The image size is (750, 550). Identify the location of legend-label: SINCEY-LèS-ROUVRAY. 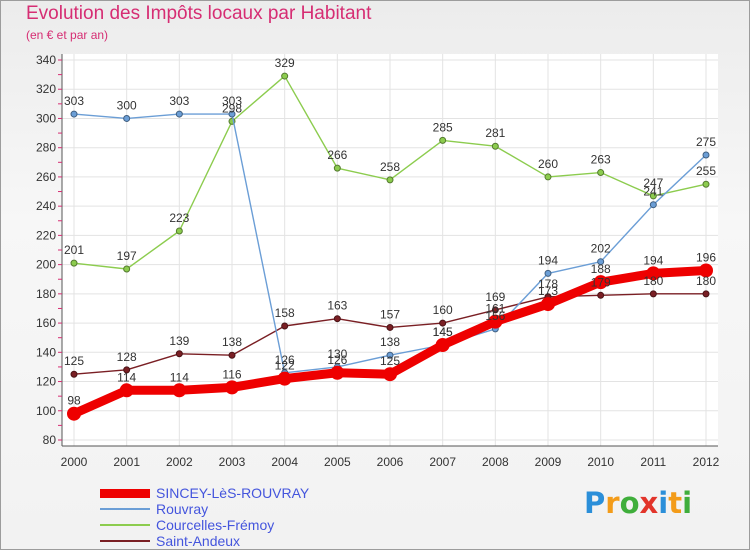
(233, 493).